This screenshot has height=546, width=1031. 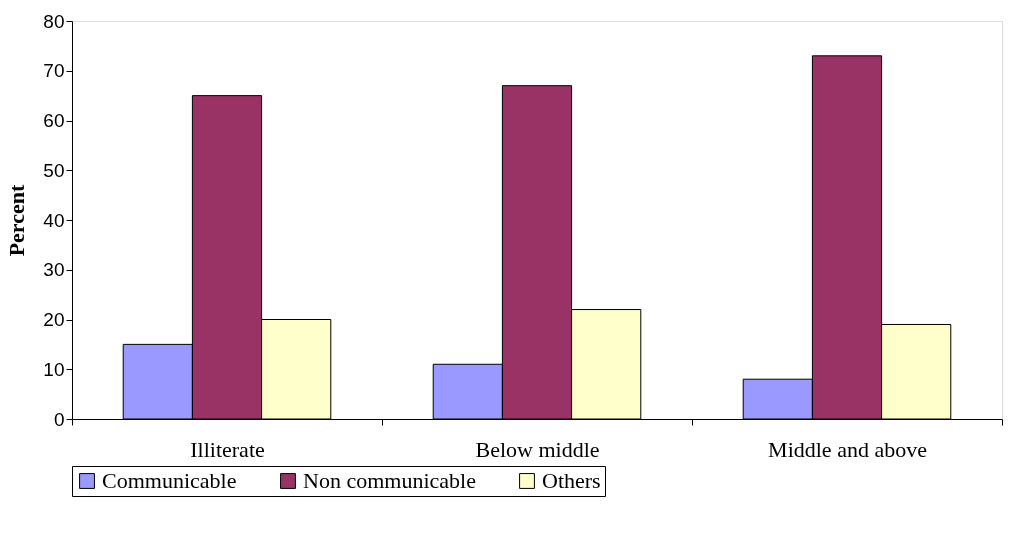 I want to click on y-axis-title: Percent, so click(x=17, y=220).